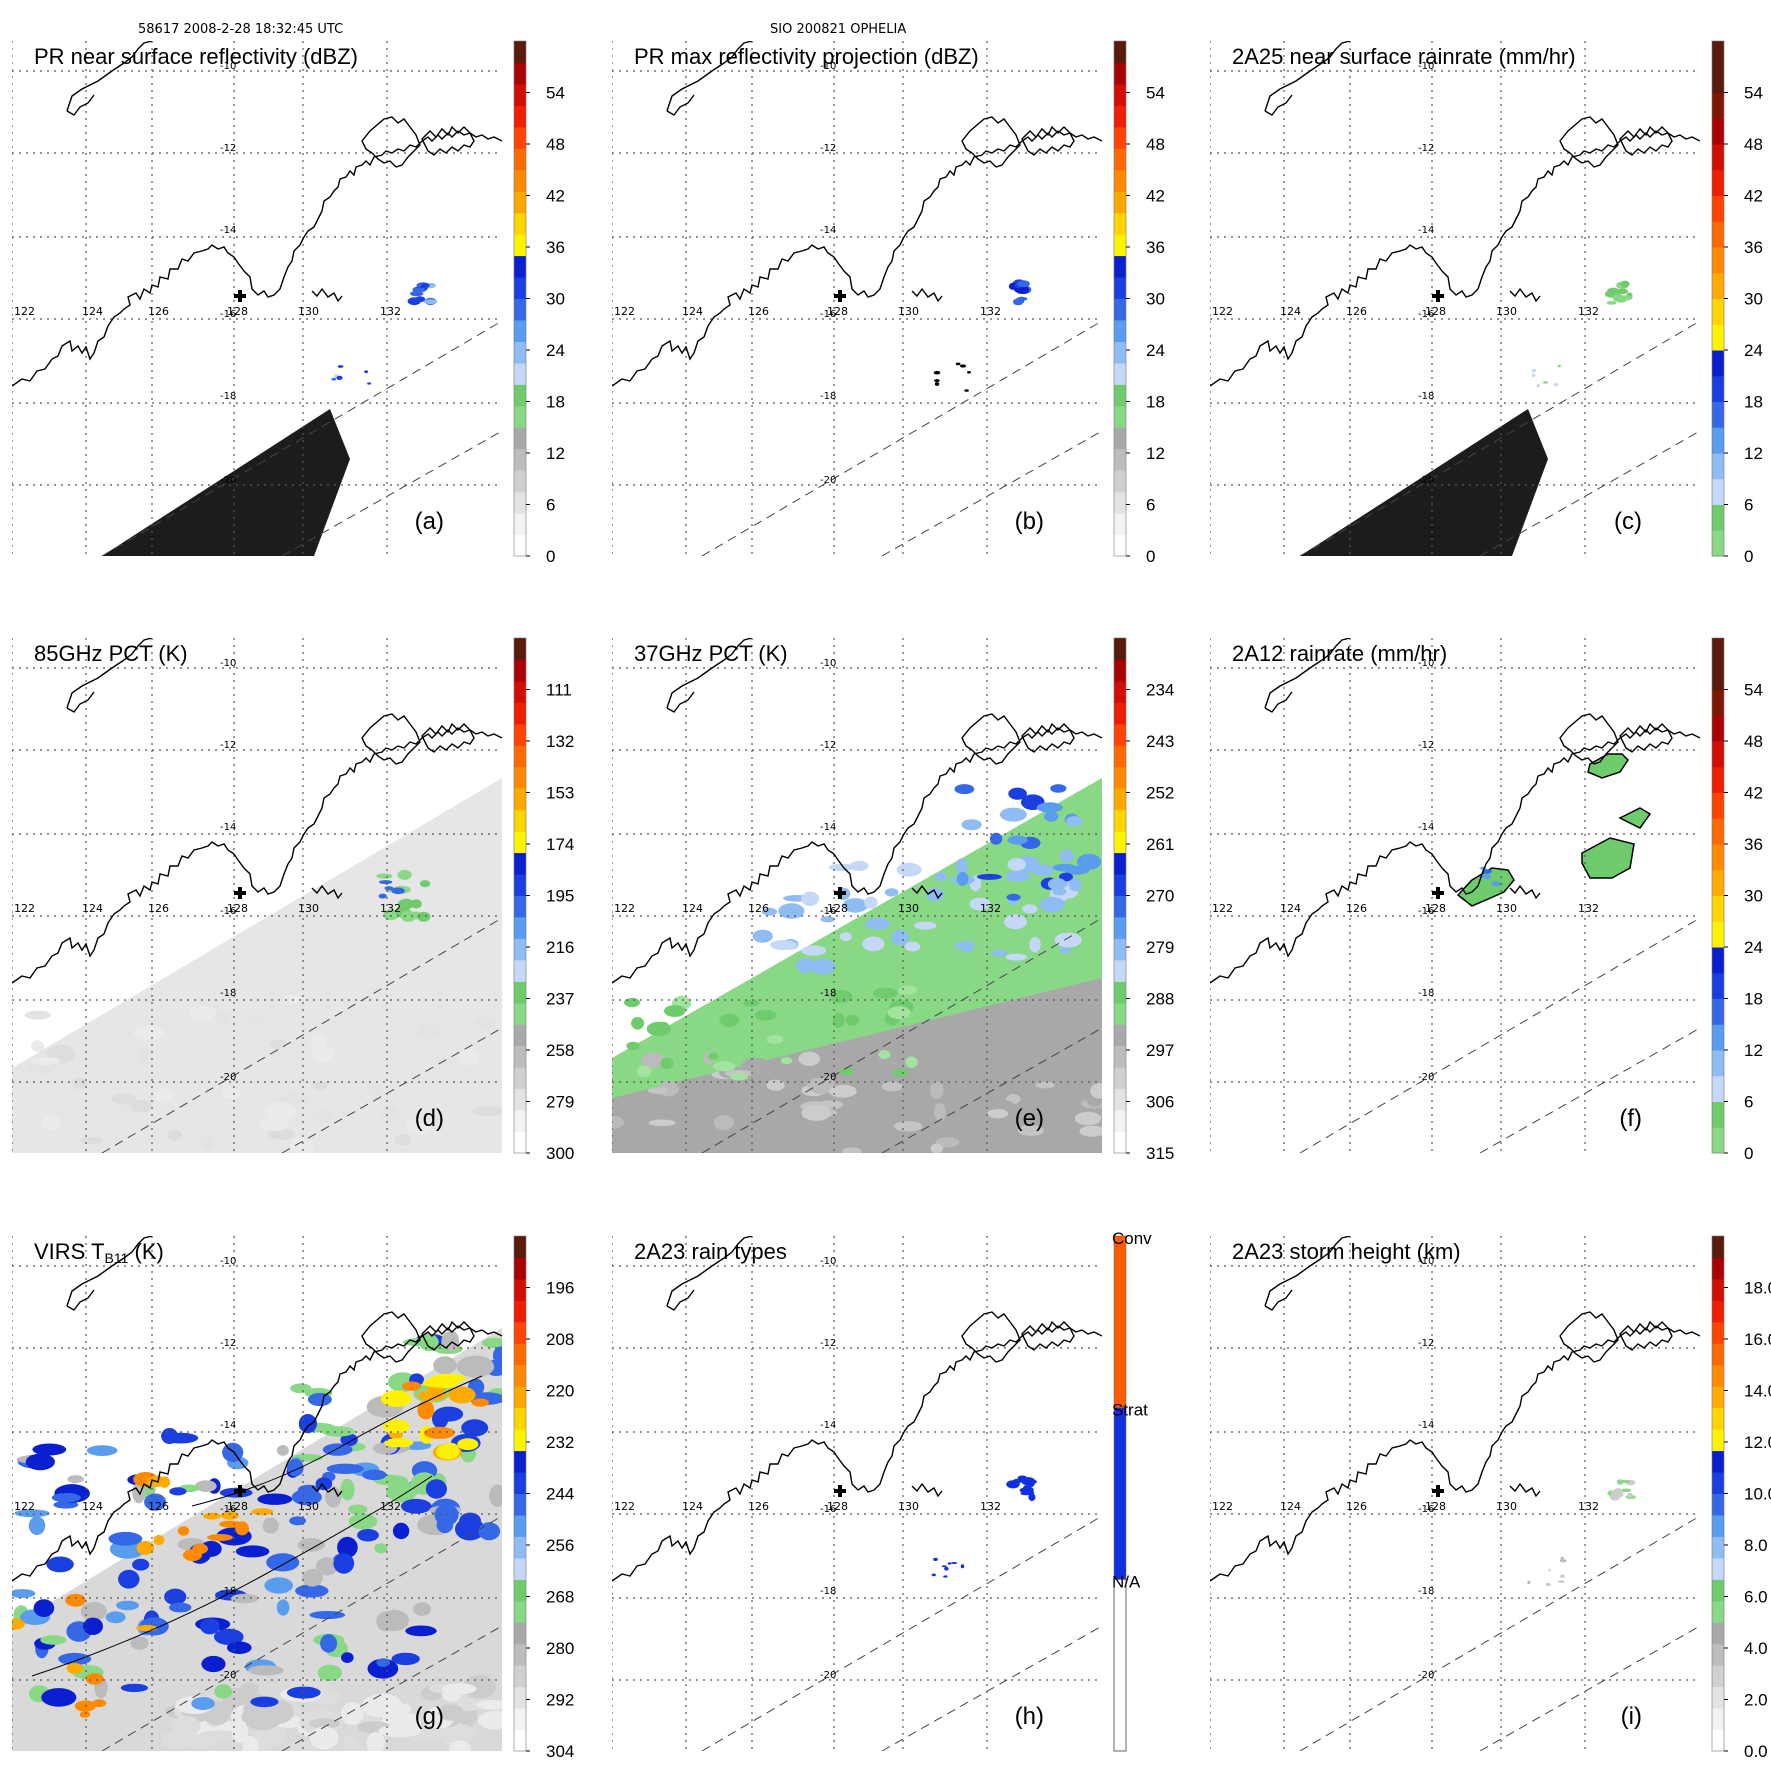 The height and width of the screenshot is (1771, 1771). Describe the element at coordinates (1753, 947) in the screenshot. I see `colorbar-label: 24` at that location.